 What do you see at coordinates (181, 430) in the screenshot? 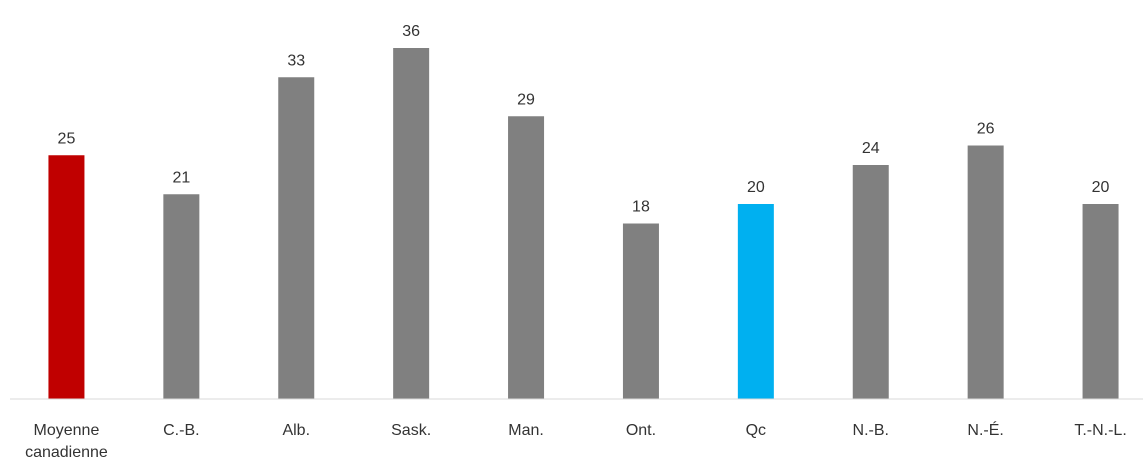
I see `x-tick-label: C.-B.` at bounding box center [181, 430].